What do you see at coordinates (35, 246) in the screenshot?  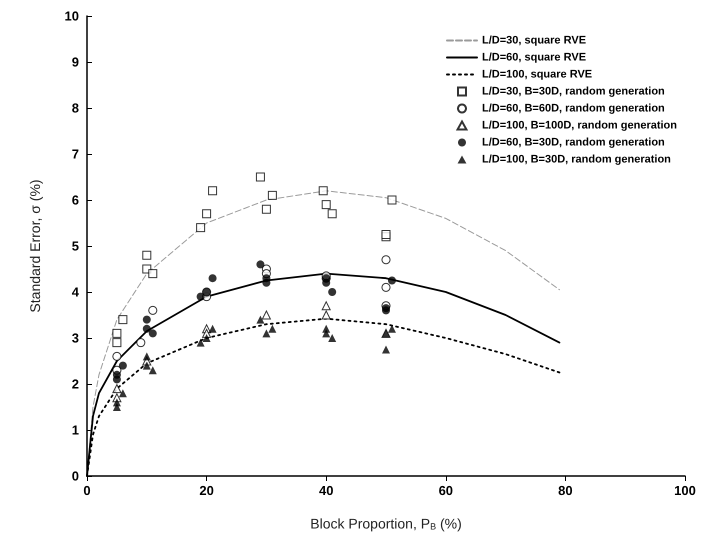 I see `y-axis-title: Standard Error, σ (%)` at bounding box center [35, 246].